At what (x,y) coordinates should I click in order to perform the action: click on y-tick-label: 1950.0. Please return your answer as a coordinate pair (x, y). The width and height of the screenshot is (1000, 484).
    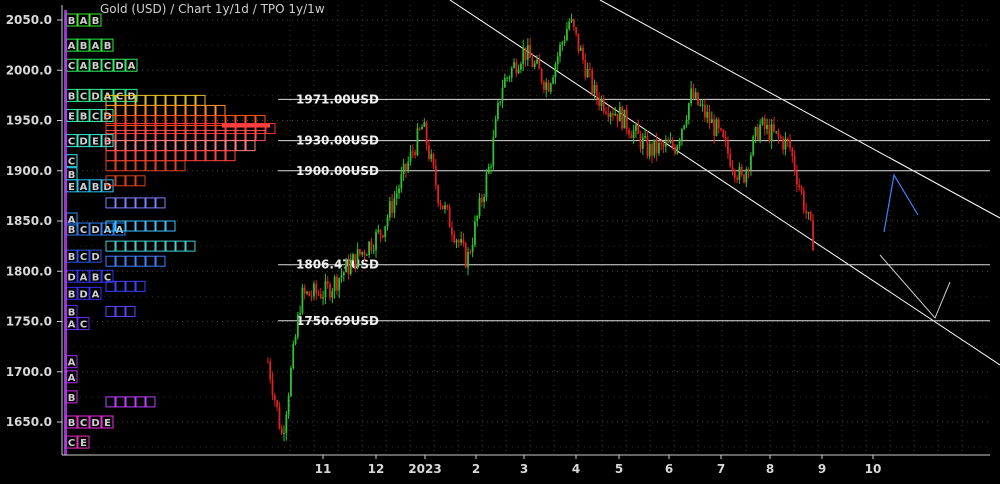
    Looking at the image, I should click on (29, 121).